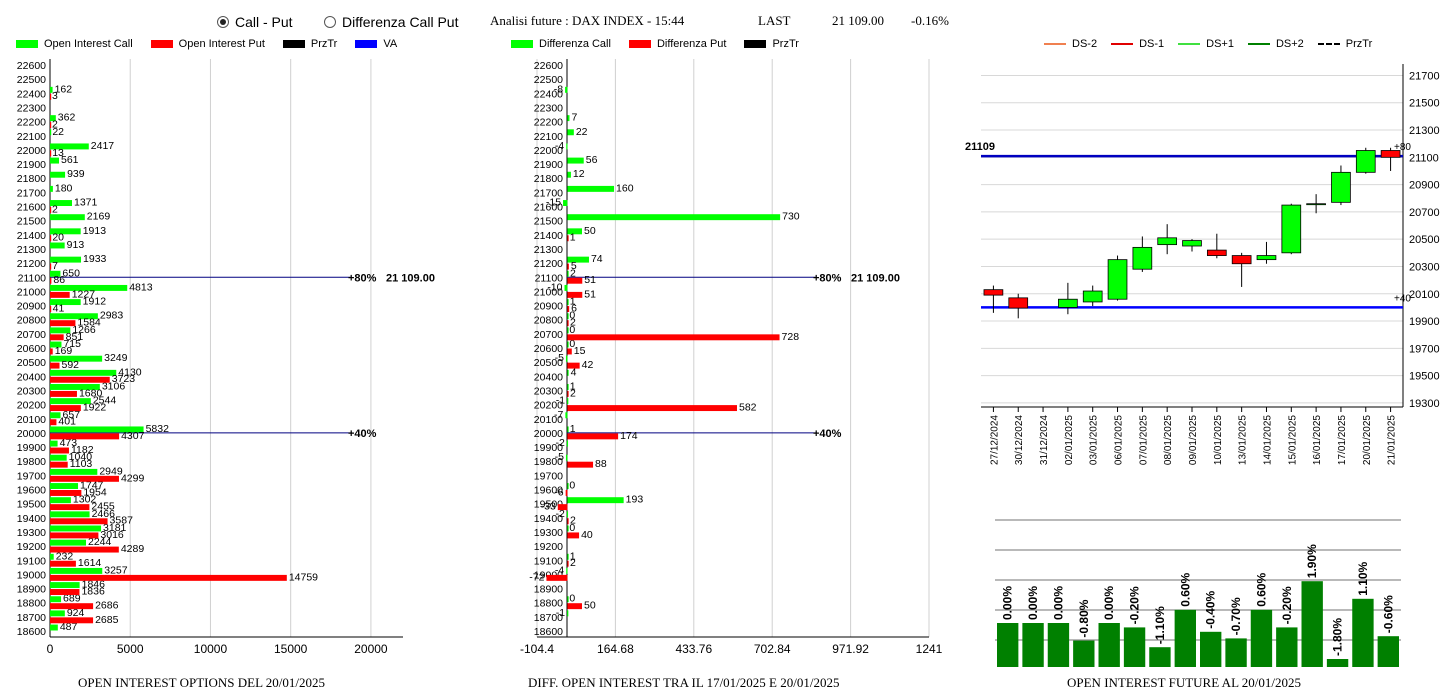 This screenshot has height=693, width=1447. I want to click on bar-value-label: 41, so click(59, 308).